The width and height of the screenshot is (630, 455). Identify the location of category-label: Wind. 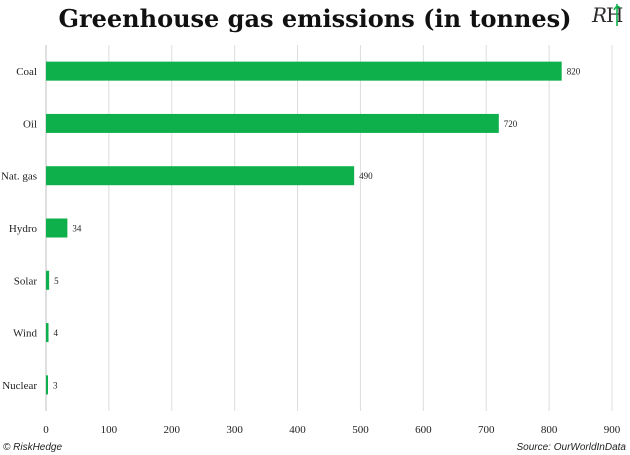
(25, 334).